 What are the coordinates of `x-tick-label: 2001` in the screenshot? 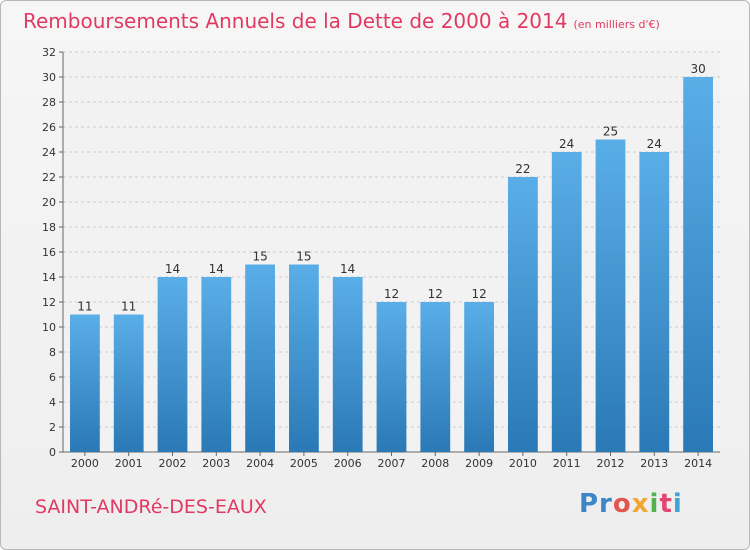 It's located at (129, 463).